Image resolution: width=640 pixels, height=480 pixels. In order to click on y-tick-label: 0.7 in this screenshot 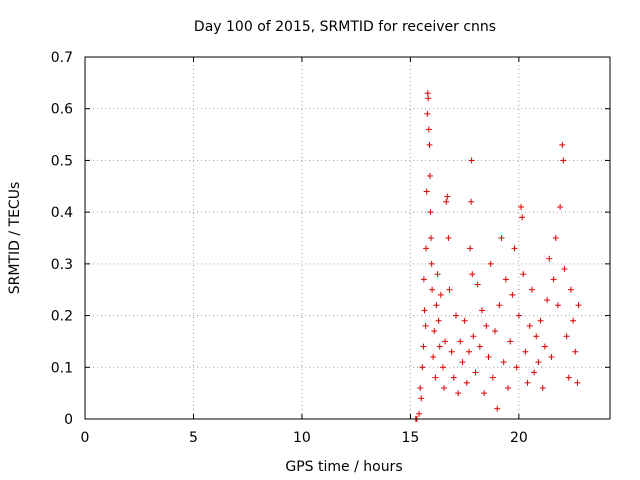, I will do `click(62, 58)`.